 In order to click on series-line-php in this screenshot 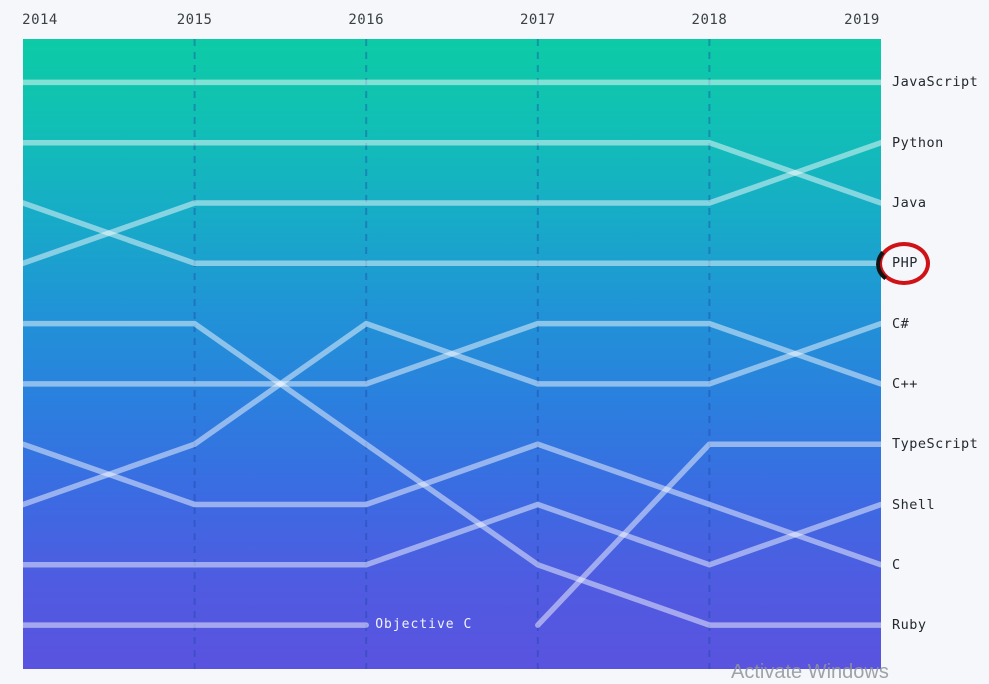, I will do `click(452, 233)`.